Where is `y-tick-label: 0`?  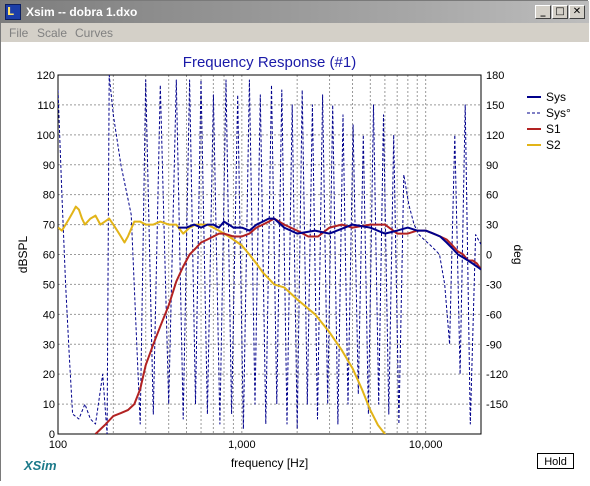
y-tick-label: 0 is located at coordinates (52, 435).